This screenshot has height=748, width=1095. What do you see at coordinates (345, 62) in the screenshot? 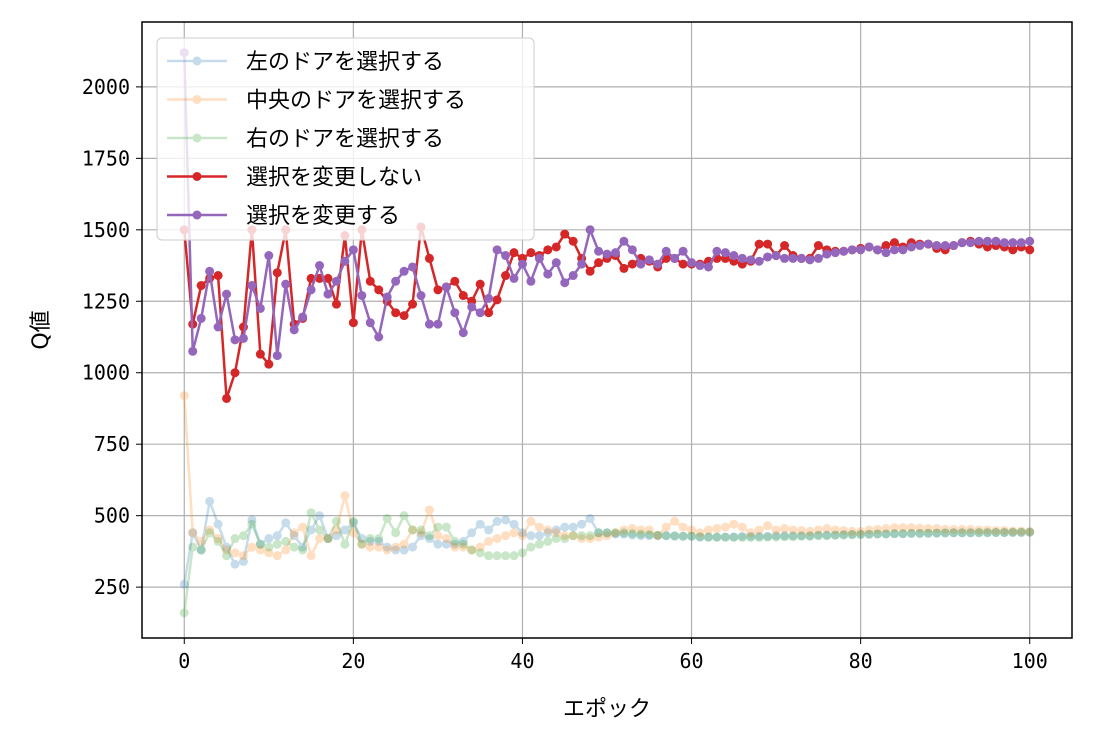
I see `legend-label: 左のドアを選択する` at bounding box center [345, 62].